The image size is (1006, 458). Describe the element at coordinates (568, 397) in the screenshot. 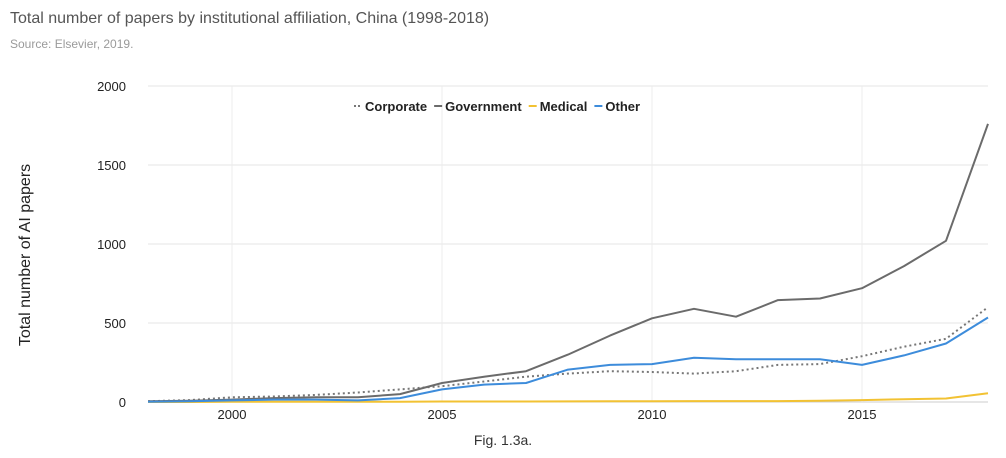

I see `series-line-medical` at that location.